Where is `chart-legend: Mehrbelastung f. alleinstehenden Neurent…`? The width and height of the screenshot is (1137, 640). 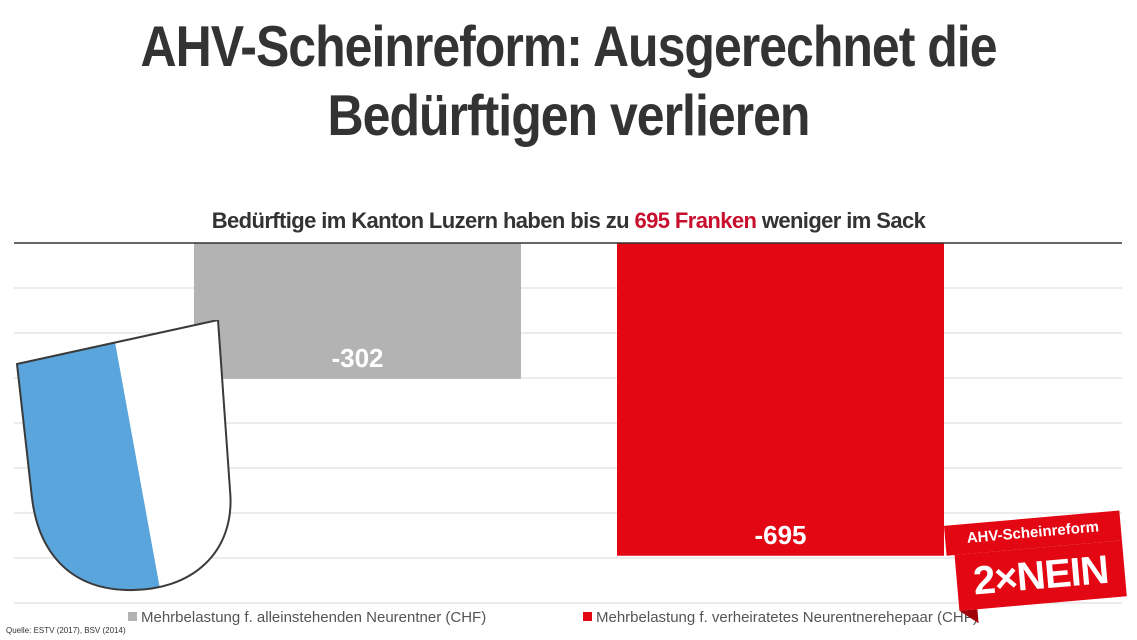
chart-legend: Mehrbelastung f. alleinstehenden Neurent… is located at coordinates (568, 621).